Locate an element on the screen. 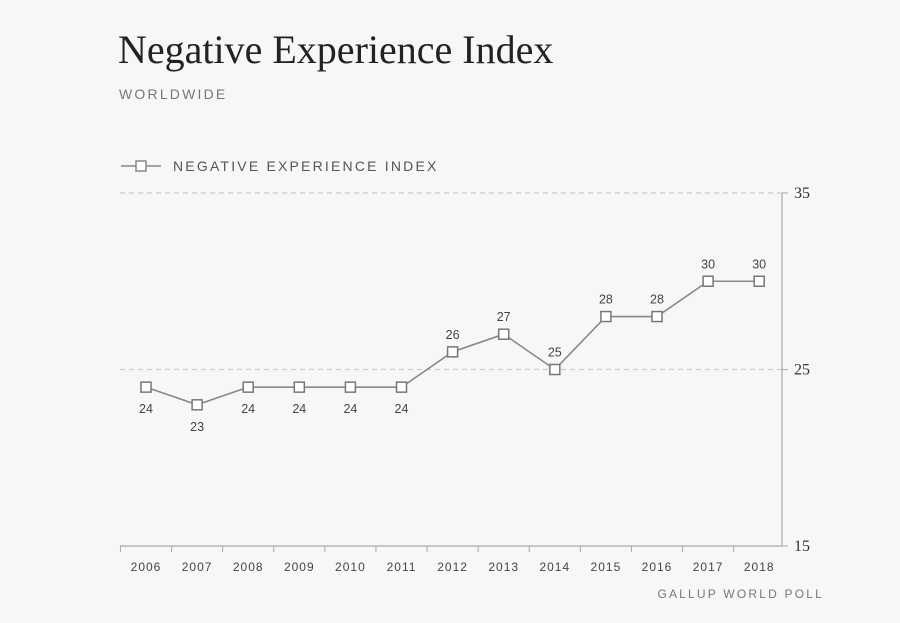 The width and height of the screenshot is (900, 623). x-tick-label: 2008 is located at coordinates (248, 567).